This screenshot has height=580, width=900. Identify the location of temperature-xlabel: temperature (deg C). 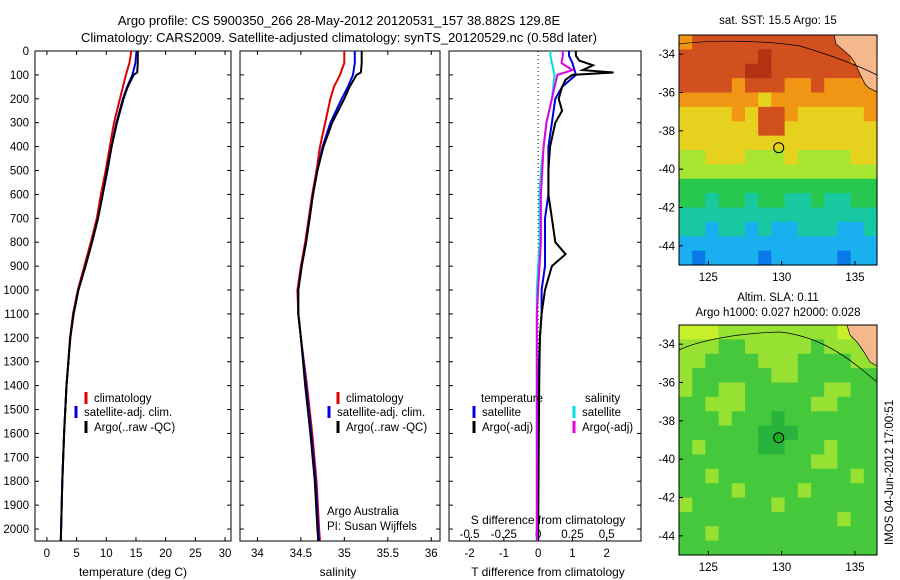
(133, 572).